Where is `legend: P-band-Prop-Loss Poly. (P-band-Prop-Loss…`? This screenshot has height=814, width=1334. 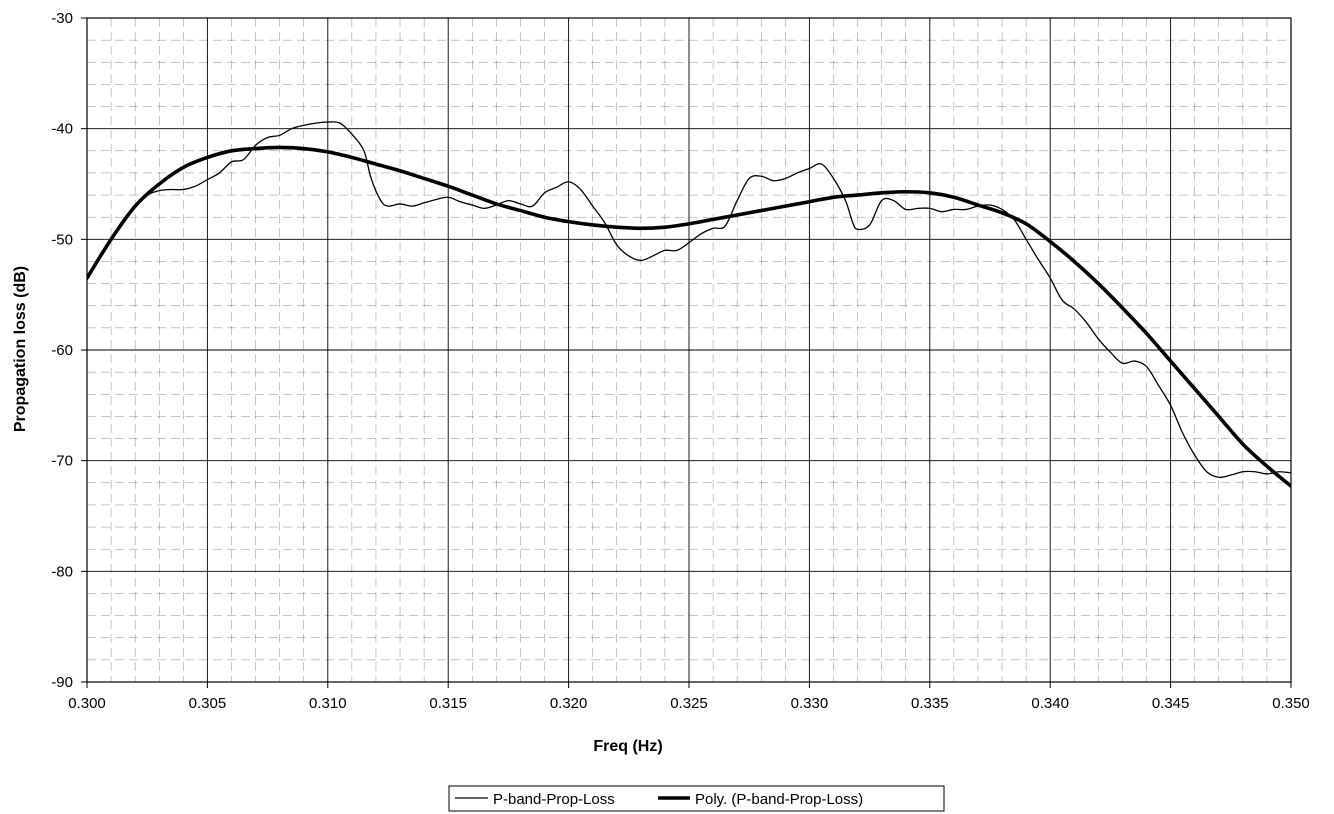
legend: P-band-Prop-Loss Poly. (P-band-Prop-Loss… is located at coordinates (696, 798).